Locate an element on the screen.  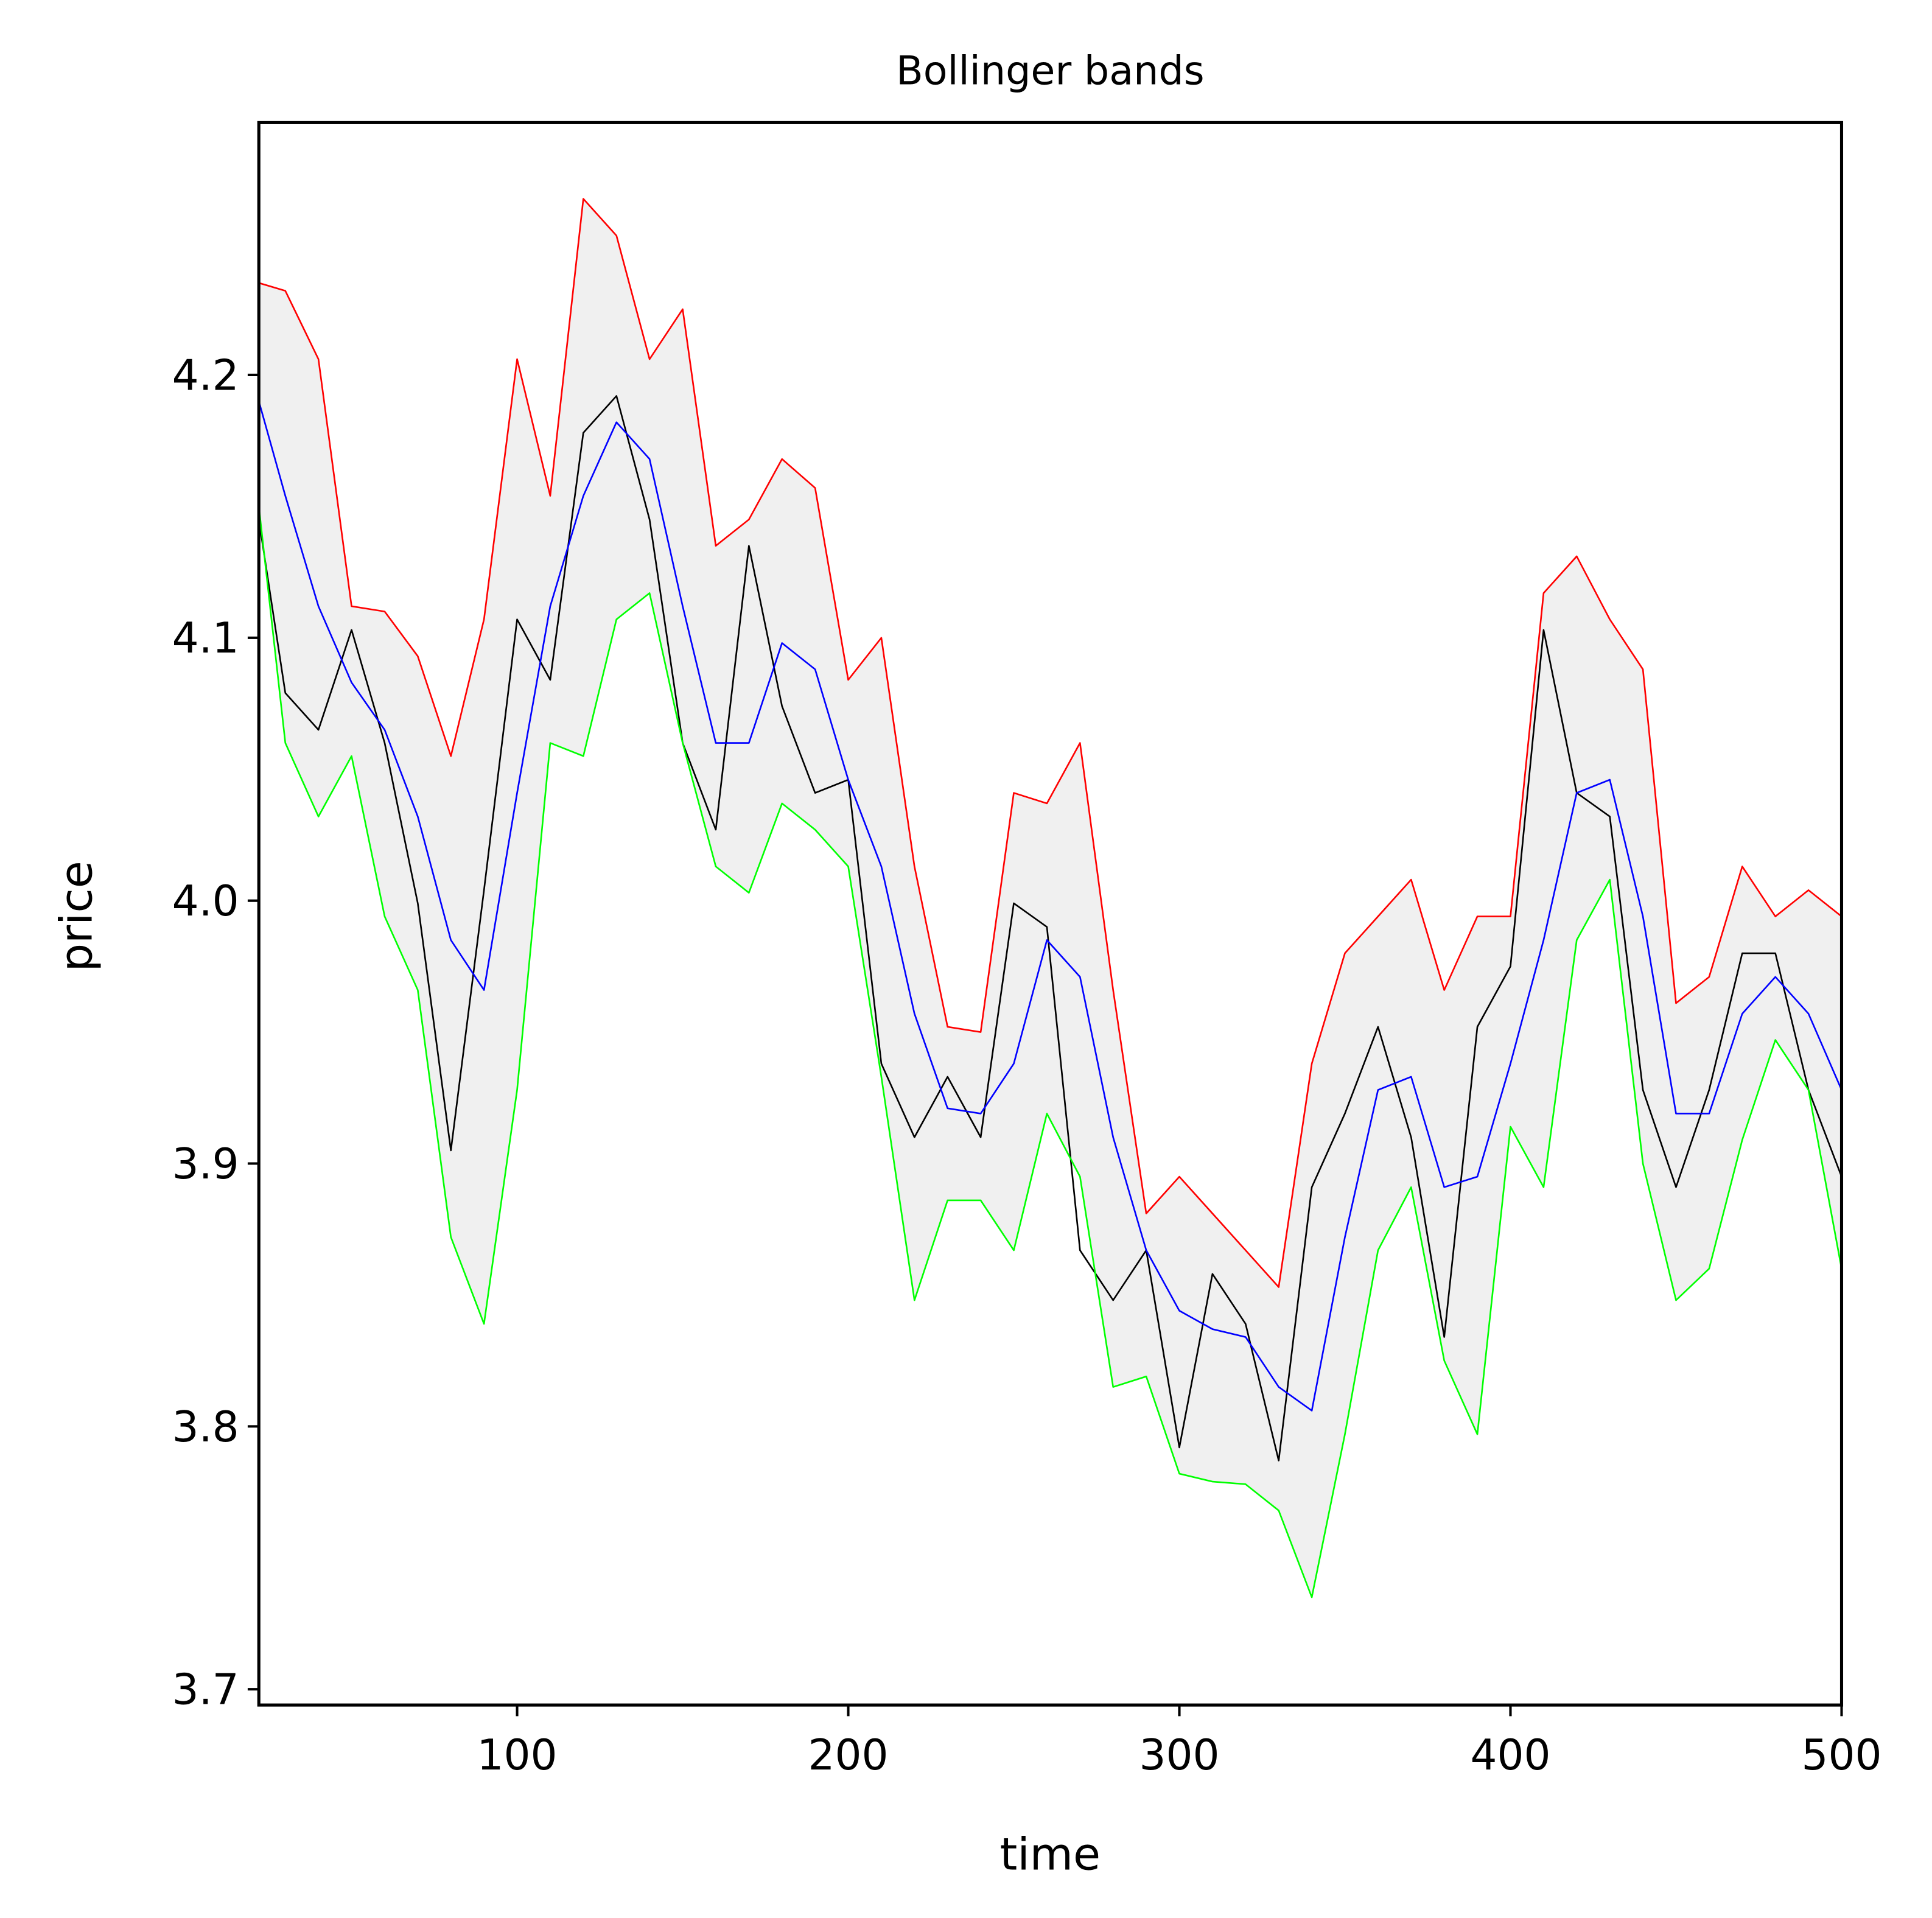
chart-title: Bollinger bands is located at coordinates (1050, 71).